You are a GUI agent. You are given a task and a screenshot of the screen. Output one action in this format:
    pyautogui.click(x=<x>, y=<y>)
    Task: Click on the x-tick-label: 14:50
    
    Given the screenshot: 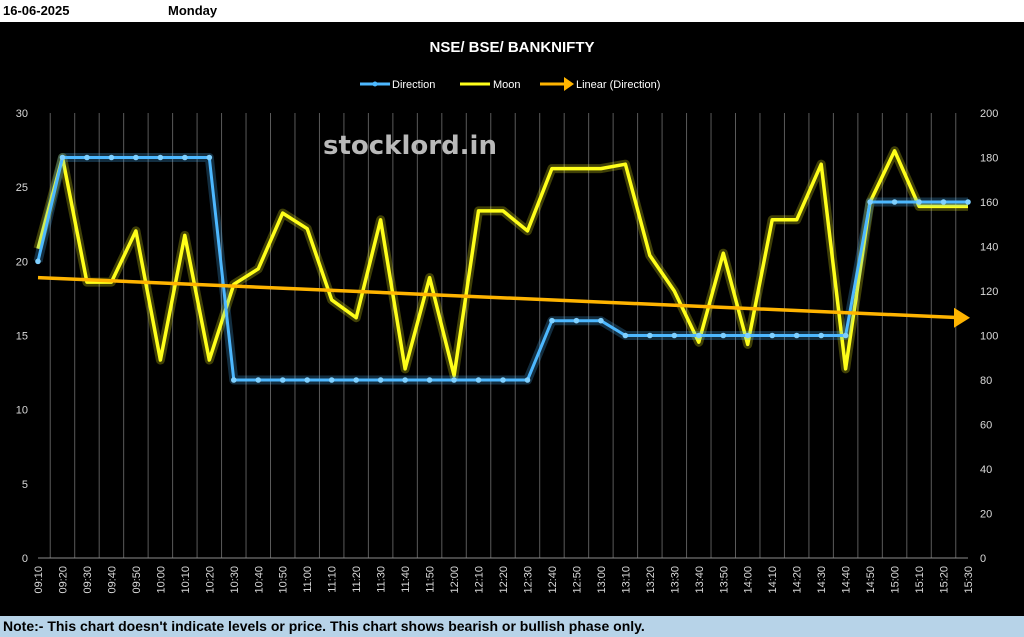 What is the action you would take?
    pyautogui.click(x=871, y=580)
    